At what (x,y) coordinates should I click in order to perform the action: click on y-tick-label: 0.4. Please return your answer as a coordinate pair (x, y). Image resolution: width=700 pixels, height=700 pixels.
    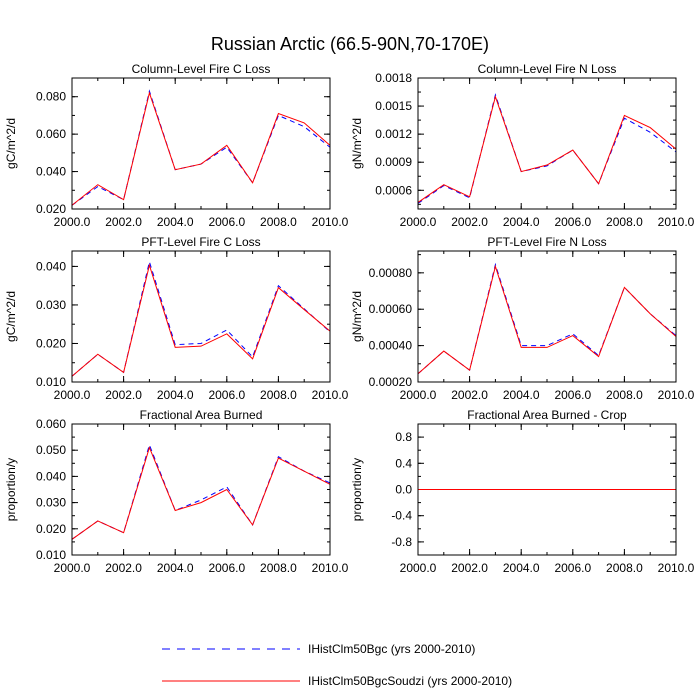
    Looking at the image, I should click on (403, 463).